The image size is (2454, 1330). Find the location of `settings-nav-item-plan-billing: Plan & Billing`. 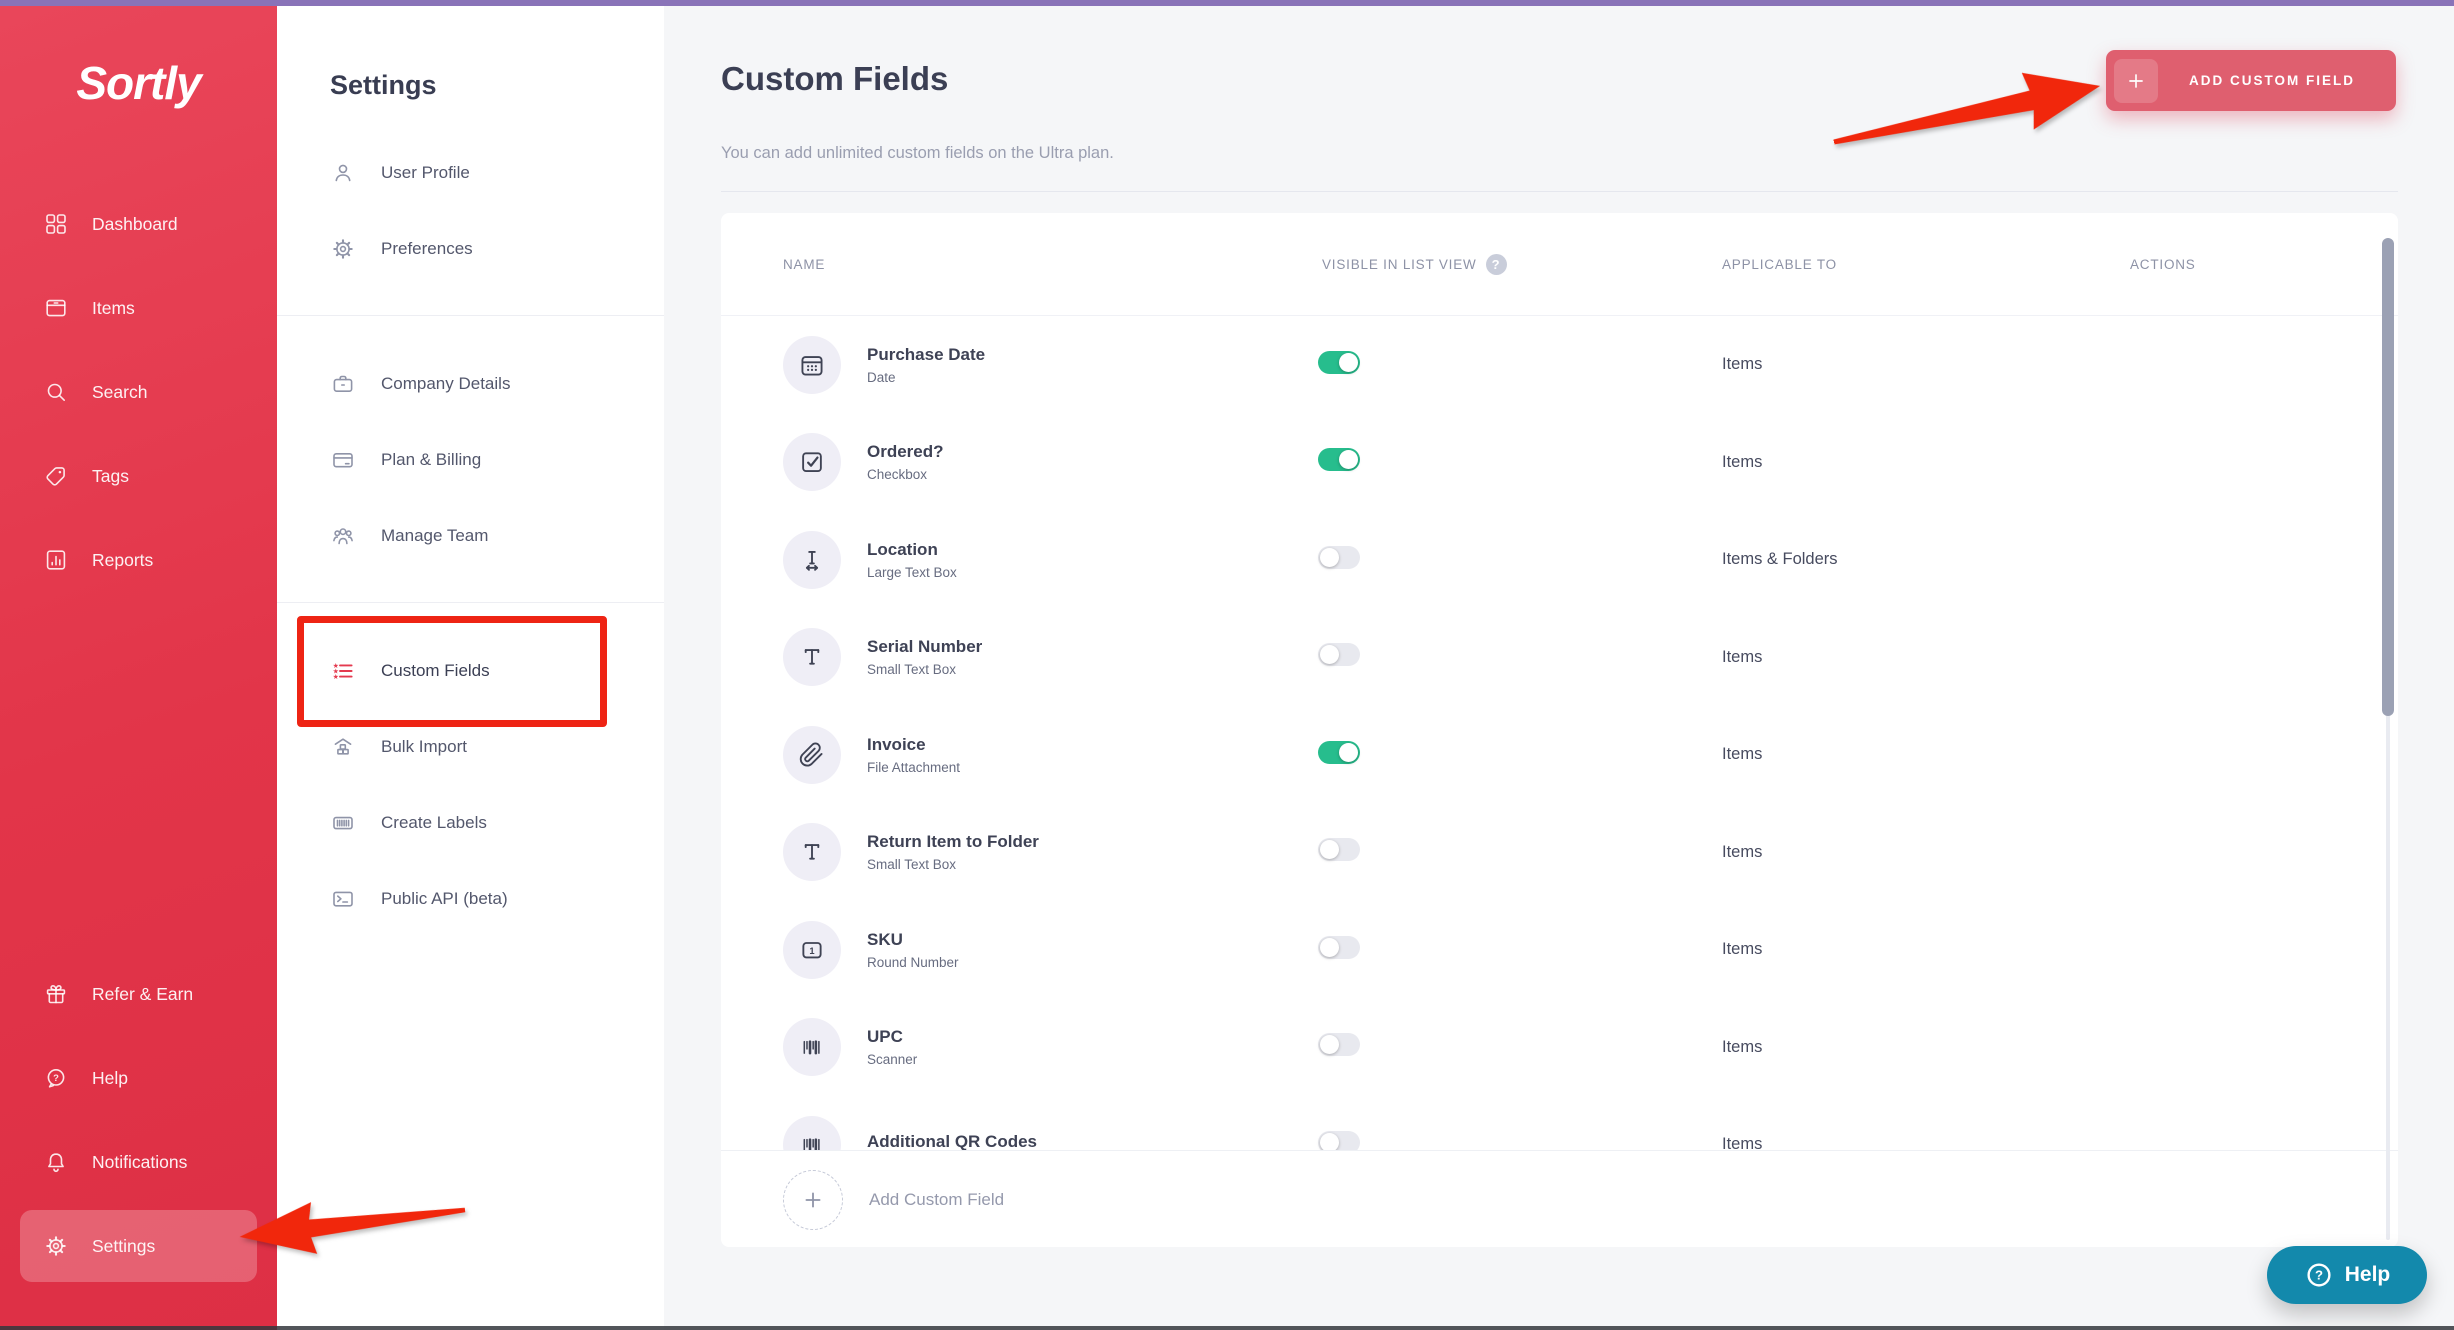

settings-nav-item-plan-billing: Plan & Billing is located at coordinates (470, 460).